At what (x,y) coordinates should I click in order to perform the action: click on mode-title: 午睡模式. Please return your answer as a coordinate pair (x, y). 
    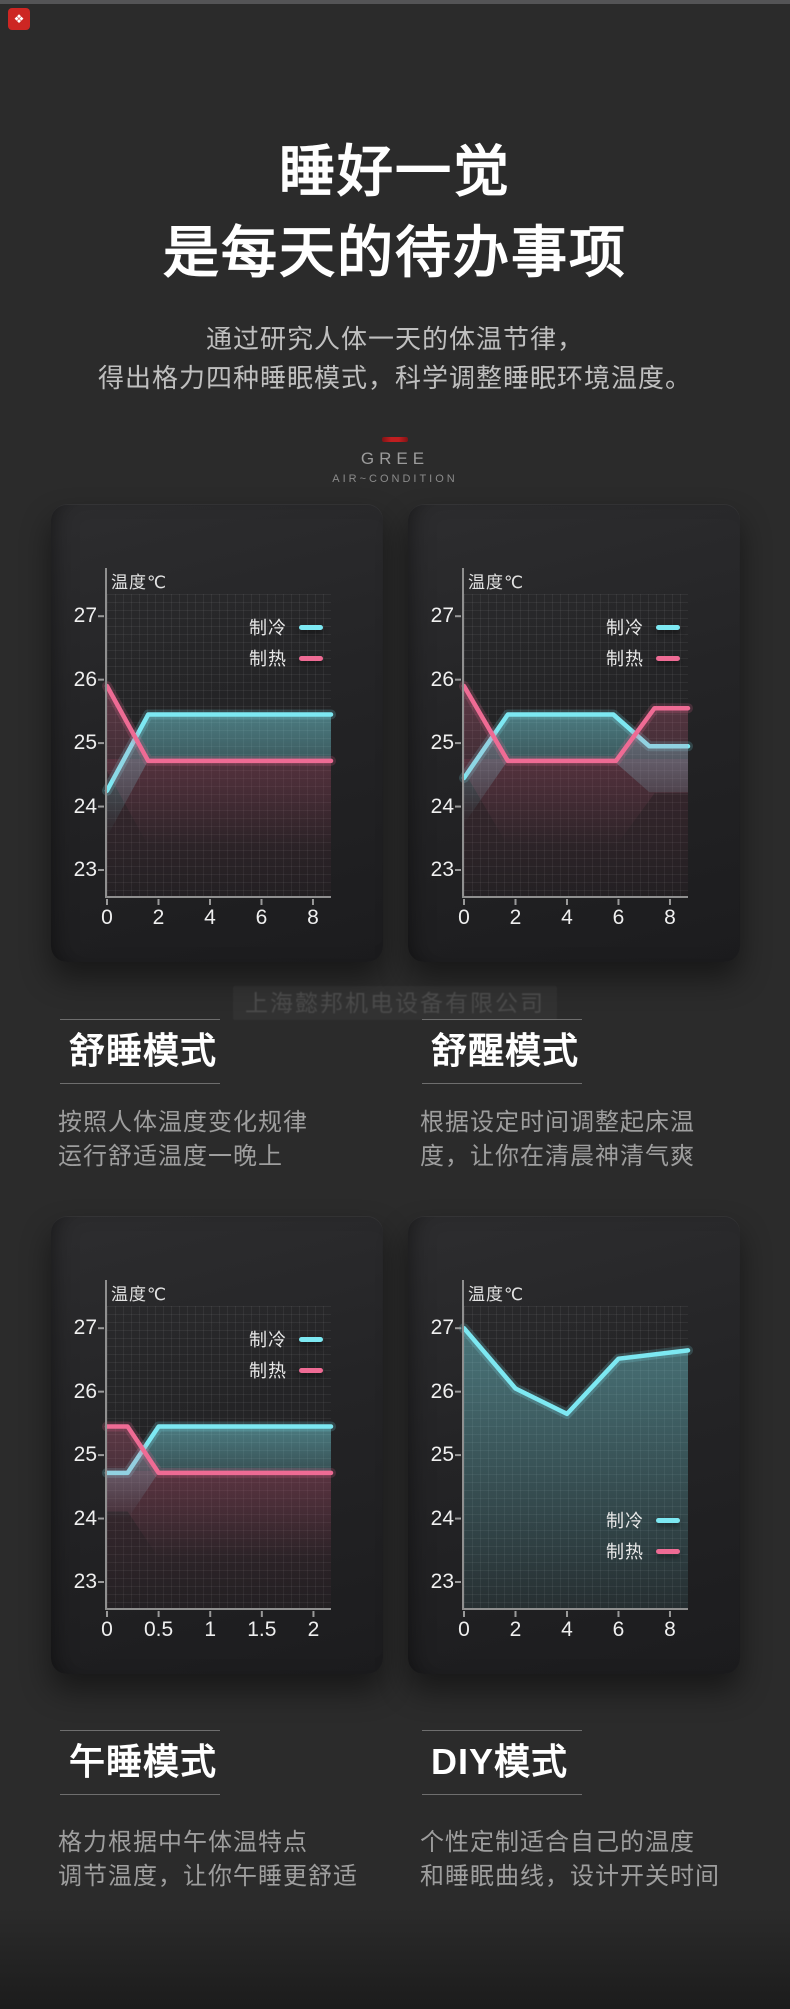
    Looking at the image, I should click on (143, 1761).